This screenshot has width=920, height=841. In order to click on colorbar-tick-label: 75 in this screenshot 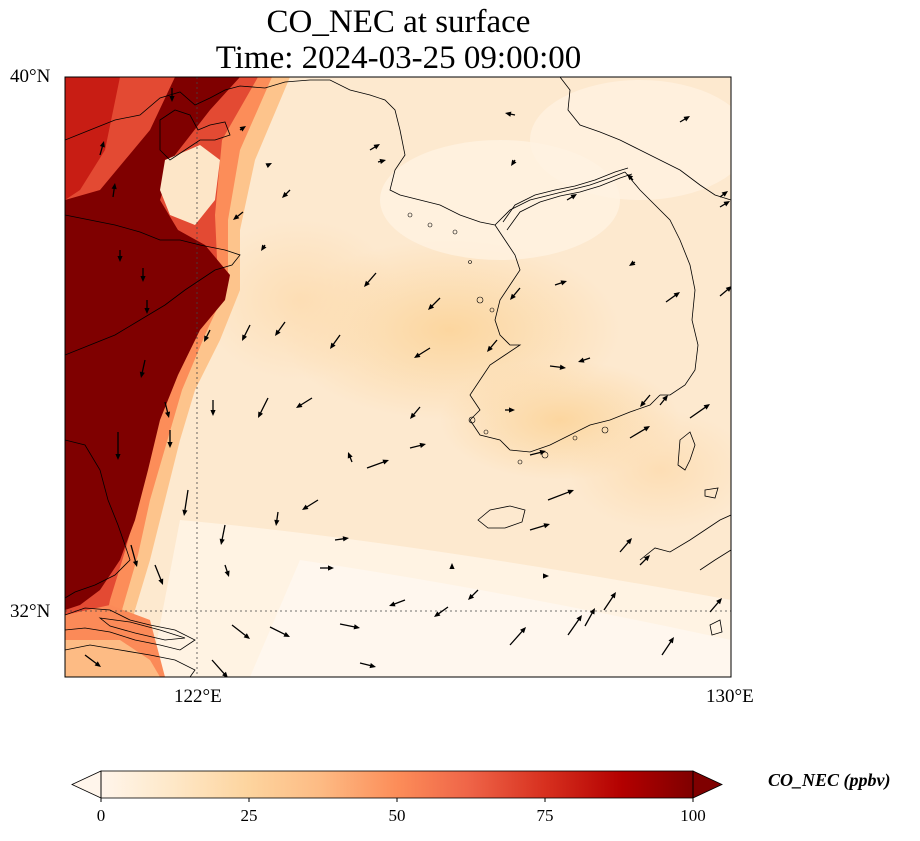, I will do `click(545, 816)`.